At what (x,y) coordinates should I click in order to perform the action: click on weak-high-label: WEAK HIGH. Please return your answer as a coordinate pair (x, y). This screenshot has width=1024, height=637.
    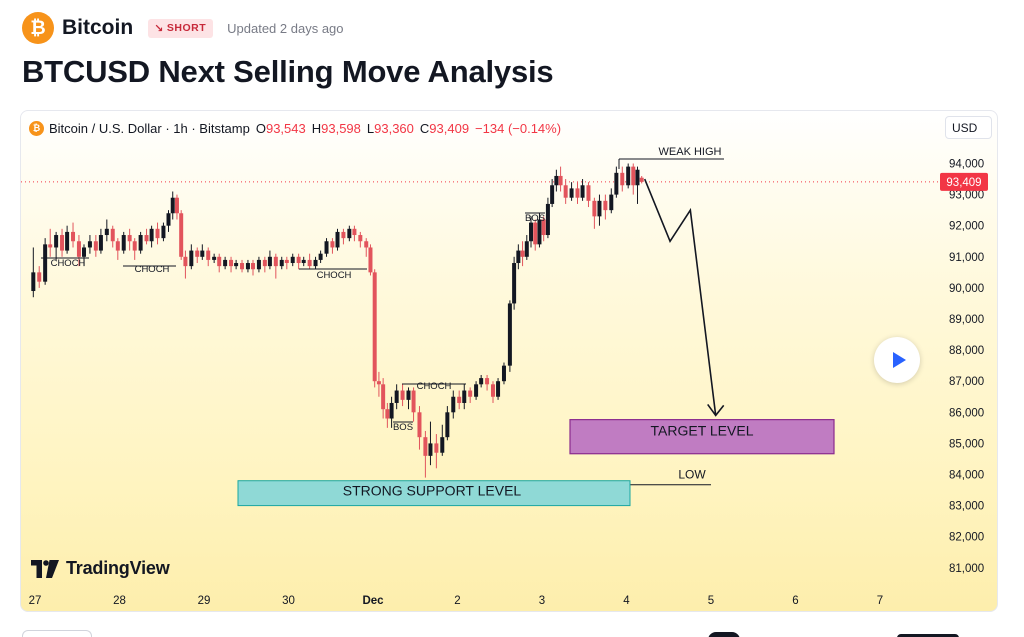
    Looking at the image, I should click on (690, 152).